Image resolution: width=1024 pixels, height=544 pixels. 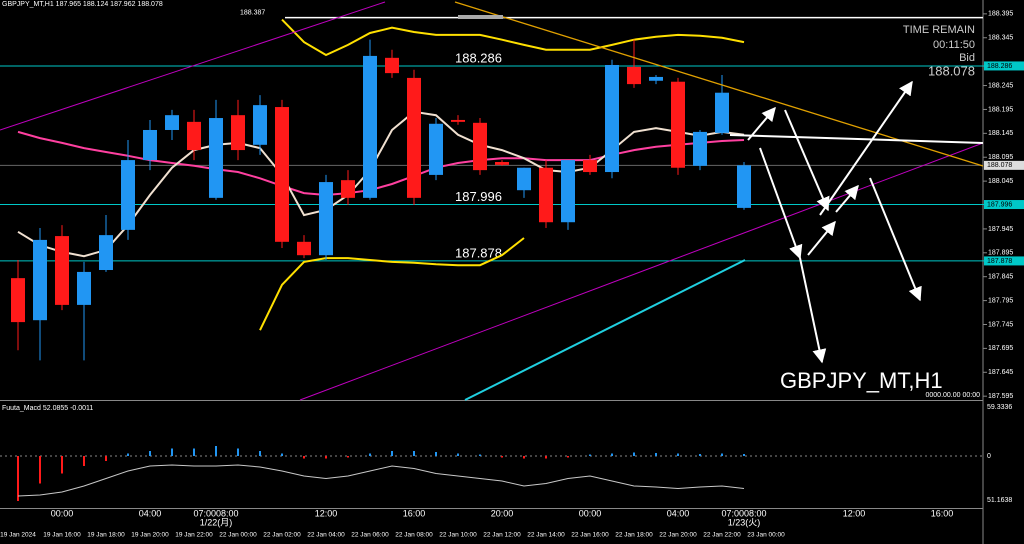 I want to click on x-tick-label: 19 Jan 18:00, so click(x=106, y=535).